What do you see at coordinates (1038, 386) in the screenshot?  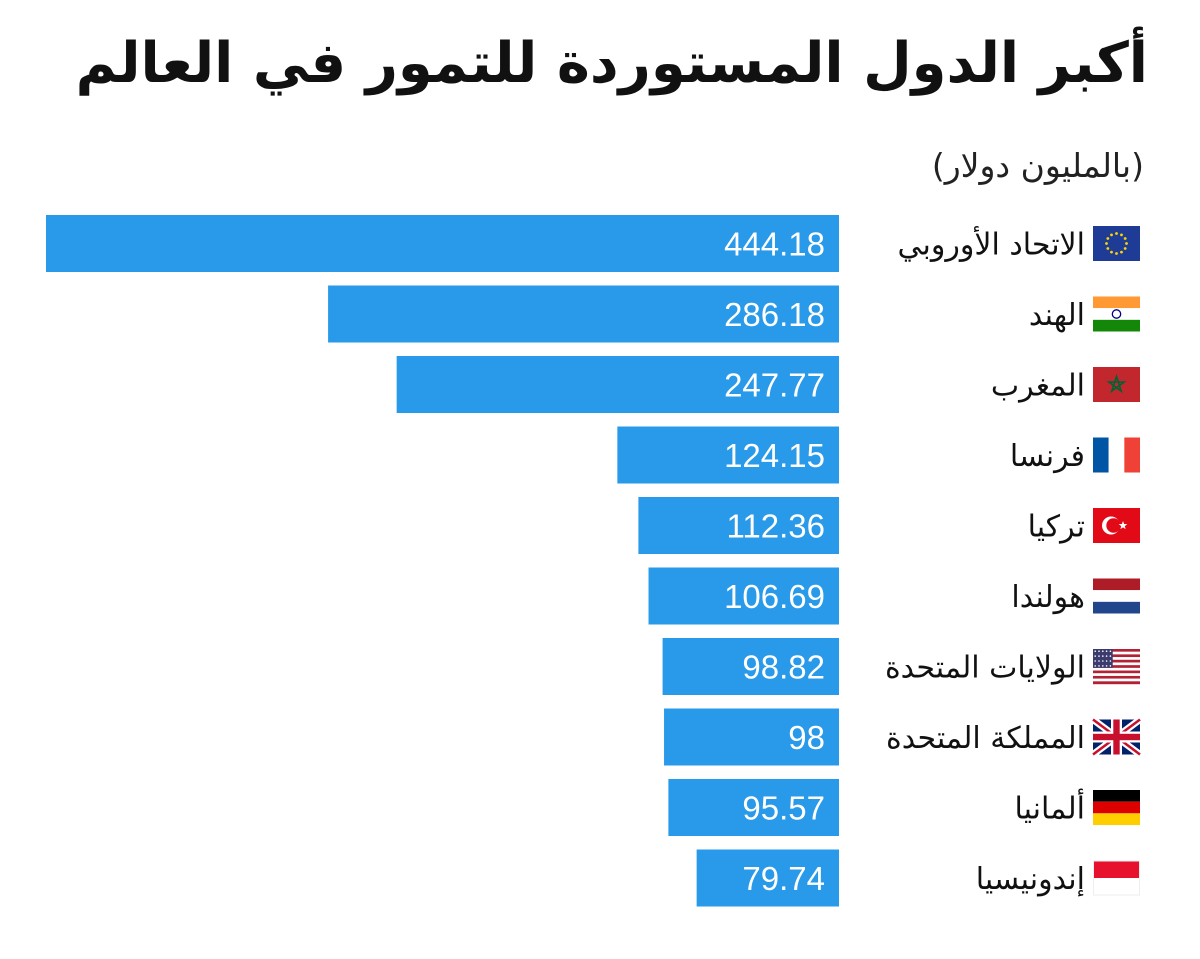 I see `category-label: المغرب` at bounding box center [1038, 386].